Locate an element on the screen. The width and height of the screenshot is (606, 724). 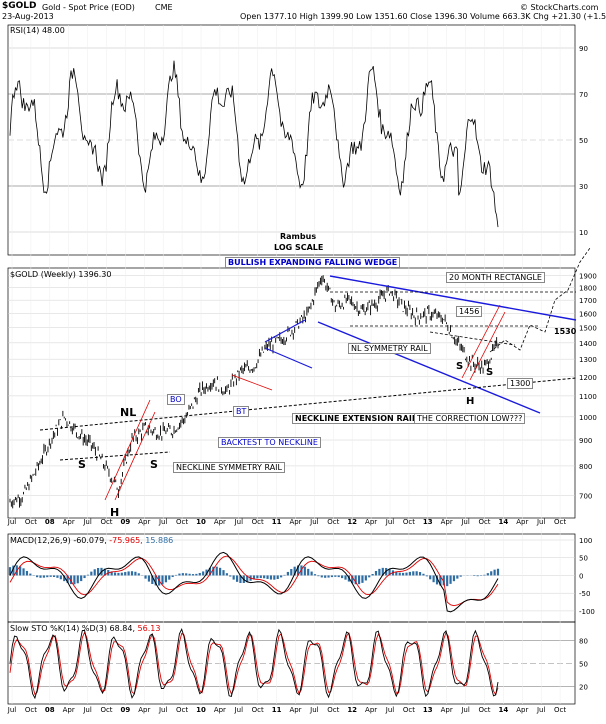
macd-line is located at coordinates (254, 582).